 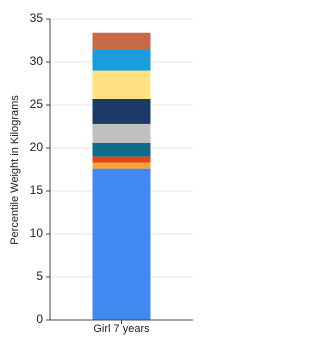 I want to click on y-tick-label: 0, so click(x=39, y=319).